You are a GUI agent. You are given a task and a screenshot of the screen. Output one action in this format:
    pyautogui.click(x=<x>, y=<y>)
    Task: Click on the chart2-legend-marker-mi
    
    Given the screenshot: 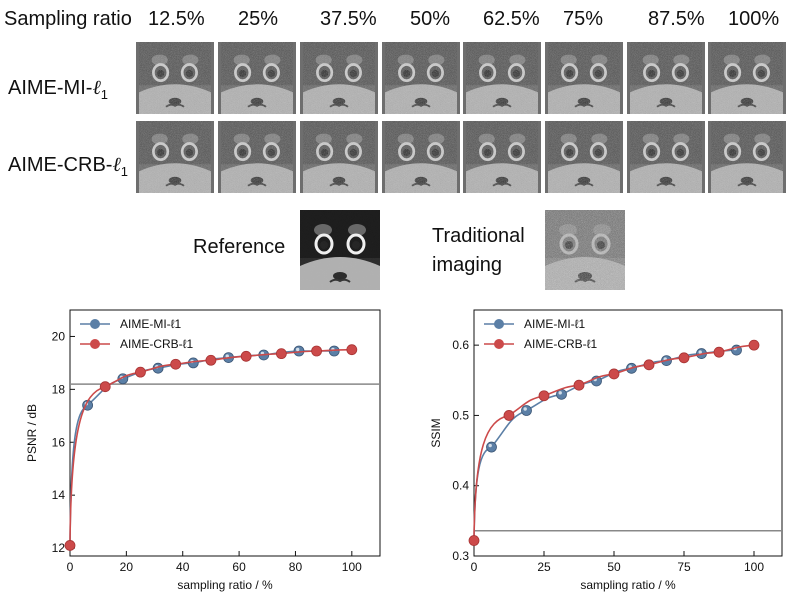 What is the action you would take?
    pyautogui.click(x=499, y=324)
    